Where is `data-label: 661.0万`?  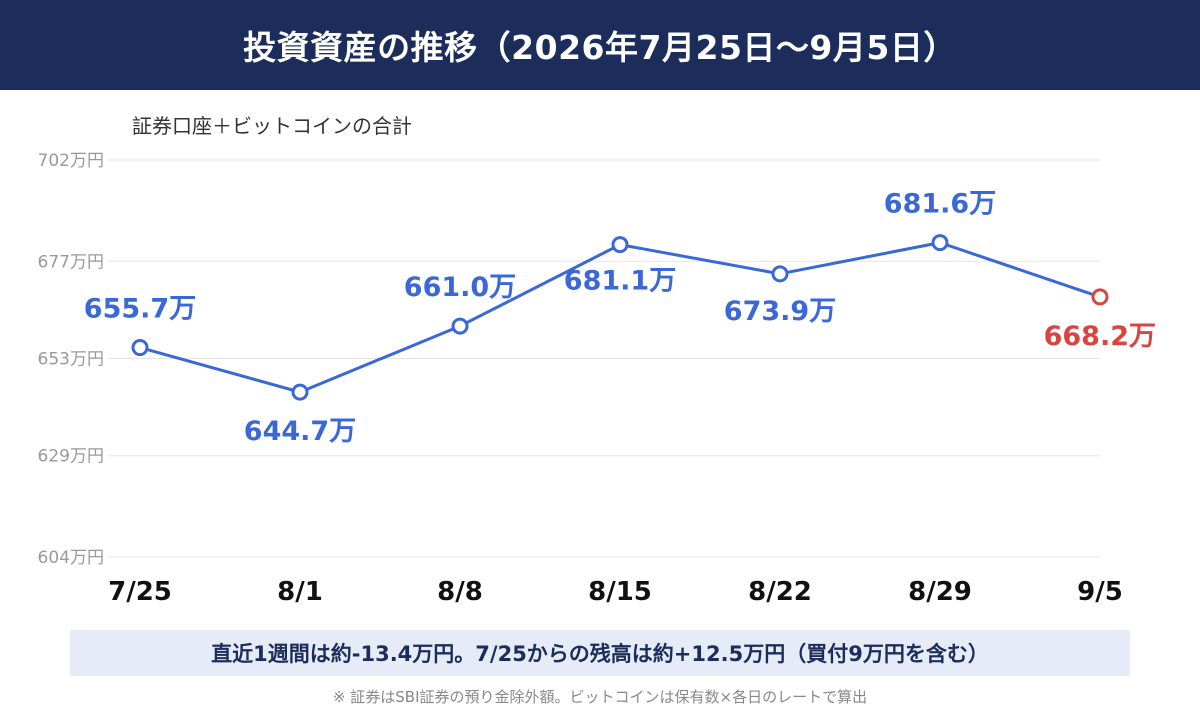 data-label: 661.0万 is located at coordinates (460, 287).